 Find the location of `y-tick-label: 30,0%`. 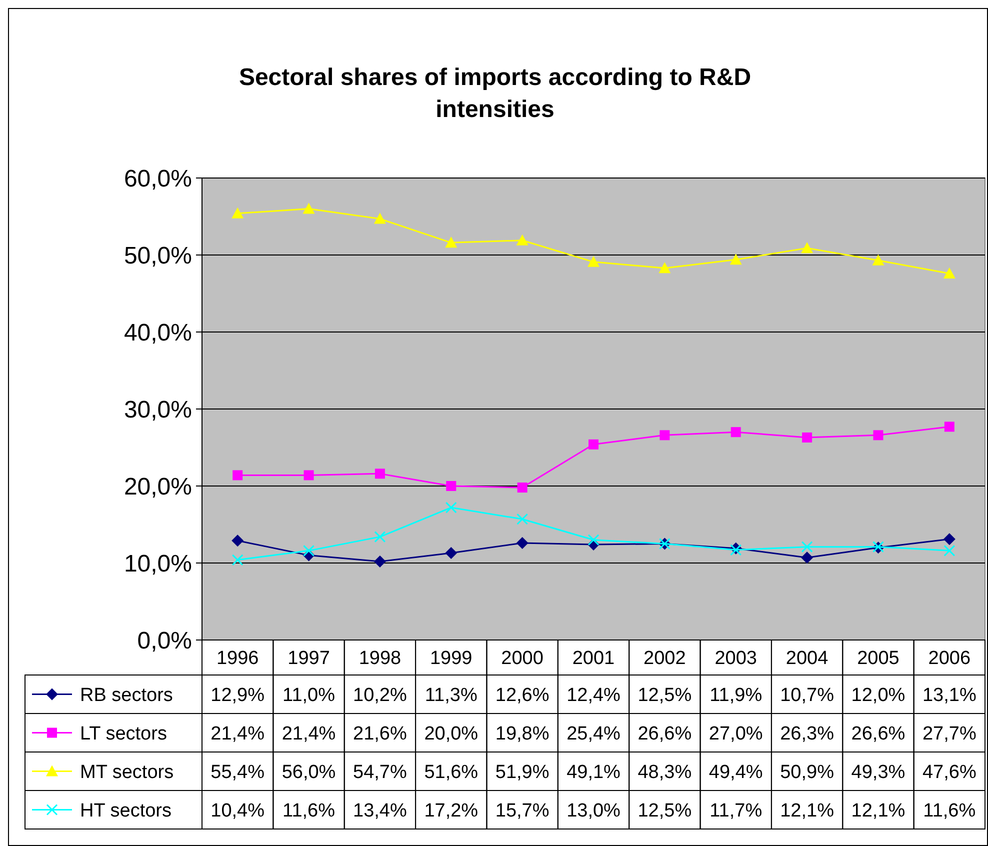

y-tick-label: 30,0% is located at coordinates (158, 410).